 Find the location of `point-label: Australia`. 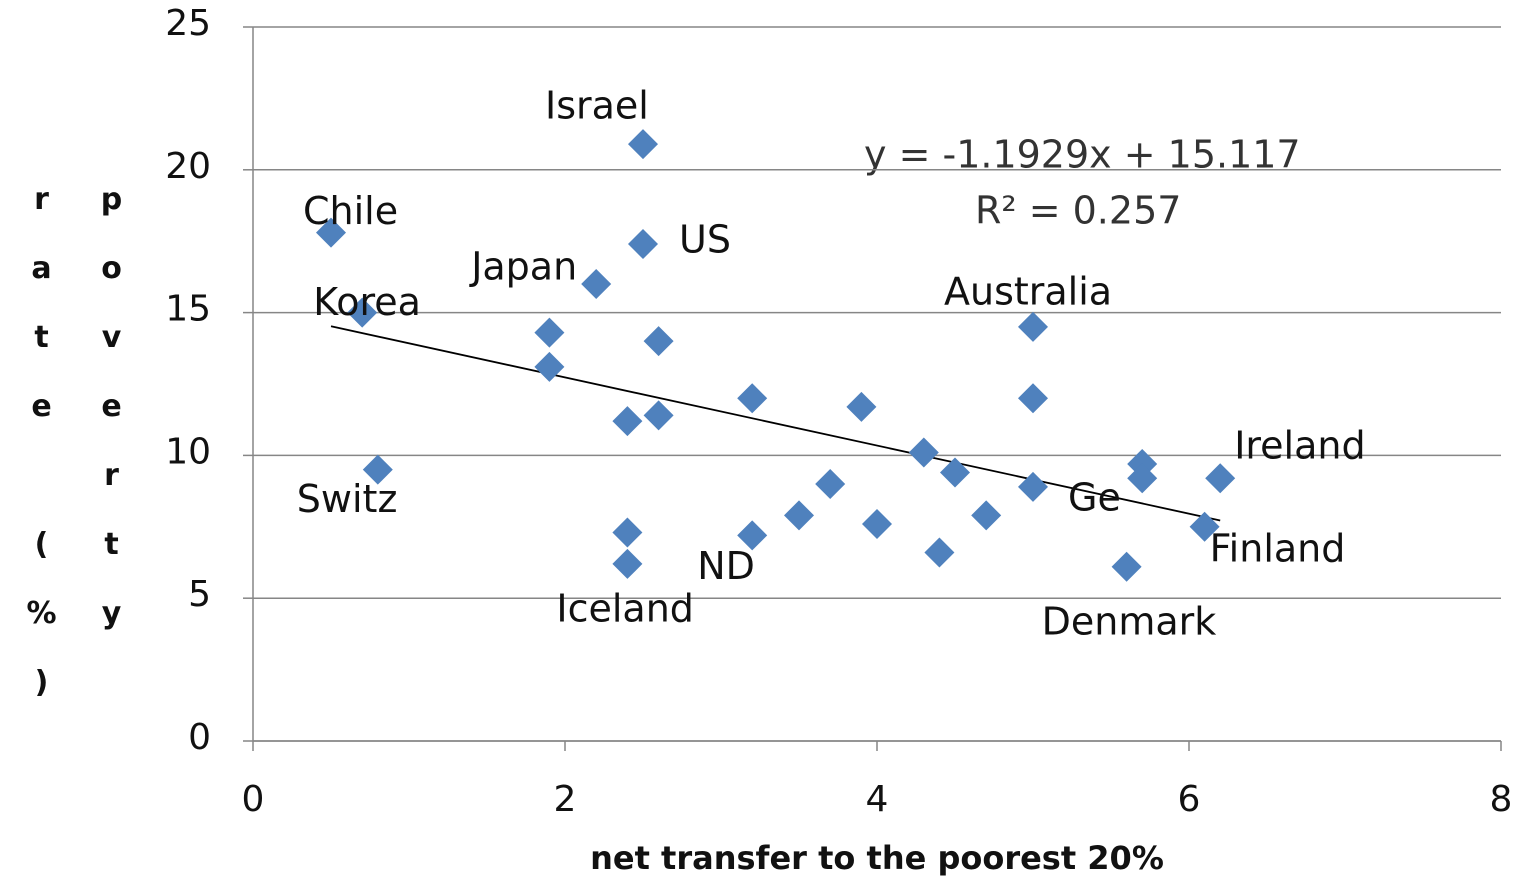

point-label: Australia is located at coordinates (1028, 291).